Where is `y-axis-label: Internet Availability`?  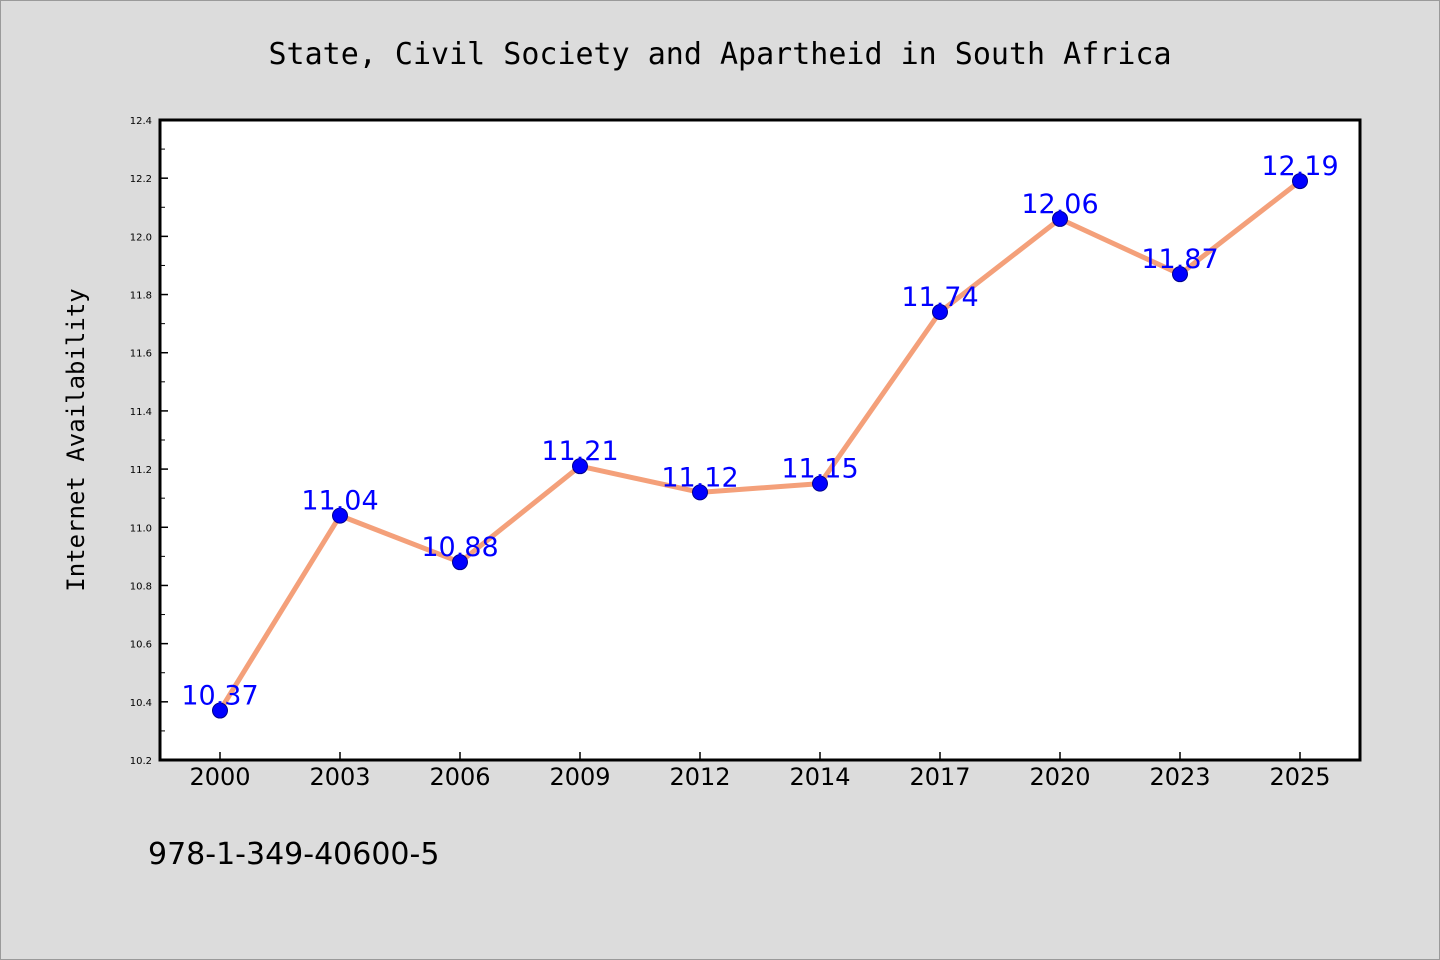 y-axis-label: Internet Availability is located at coordinates (76, 439).